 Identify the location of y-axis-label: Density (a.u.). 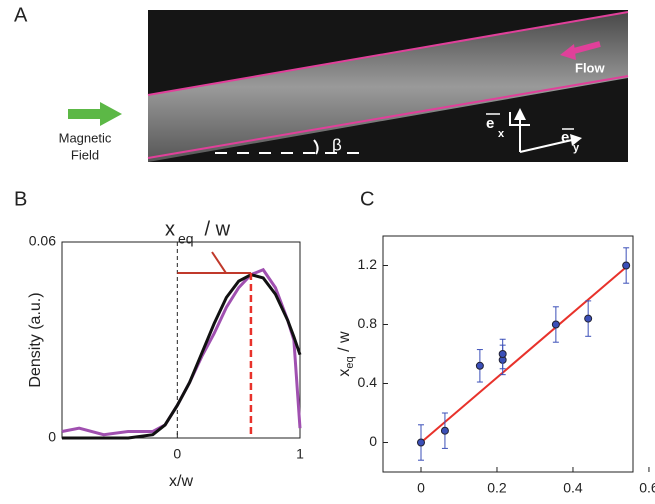
(35, 339).